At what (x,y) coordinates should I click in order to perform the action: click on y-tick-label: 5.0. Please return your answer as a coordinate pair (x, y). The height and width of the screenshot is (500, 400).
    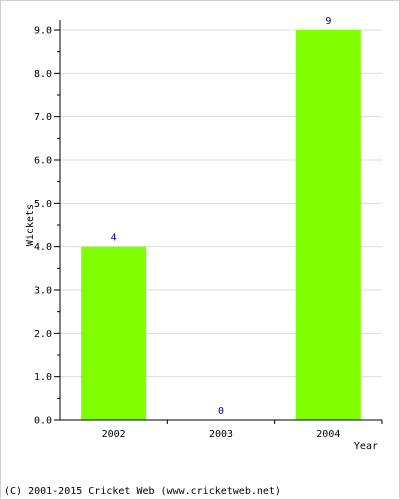
    Looking at the image, I should click on (43, 204).